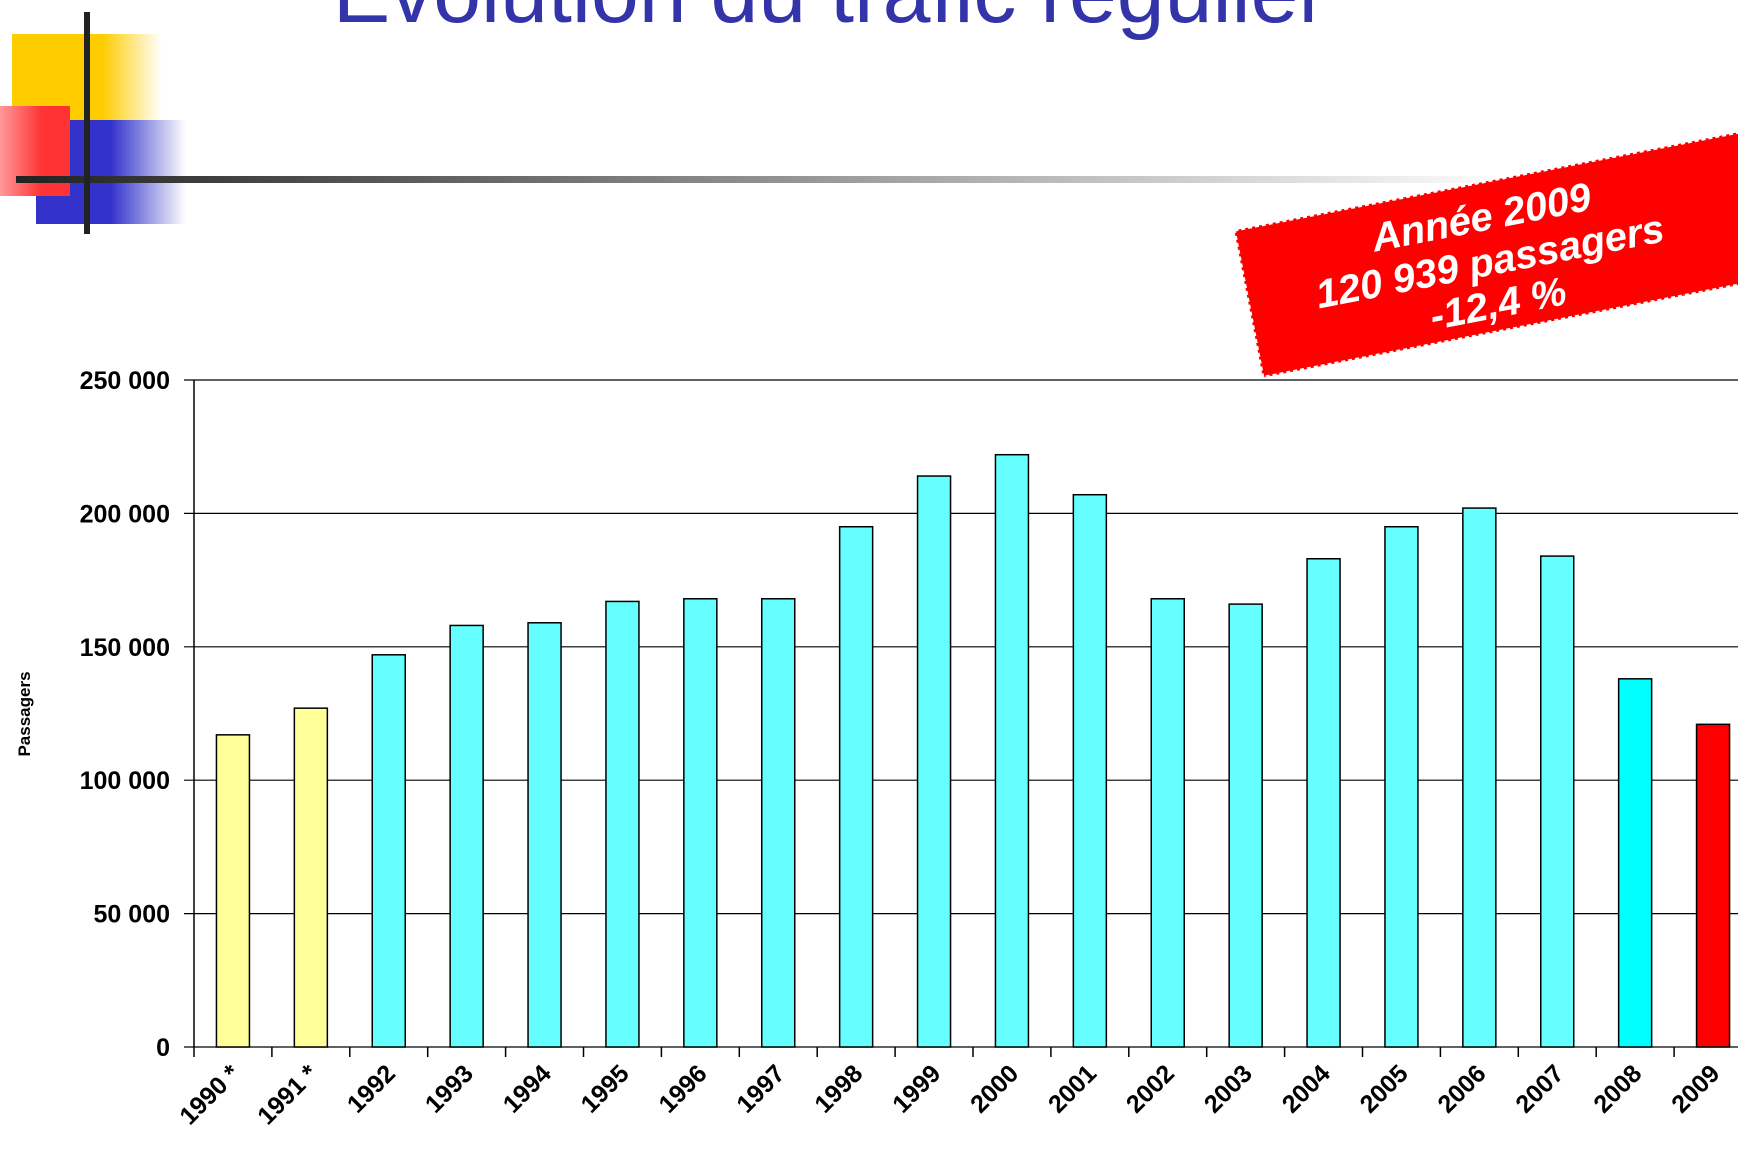 This screenshot has height=1167, width=1738. I want to click on x-tick-label: 1996, so click(682, 1088).